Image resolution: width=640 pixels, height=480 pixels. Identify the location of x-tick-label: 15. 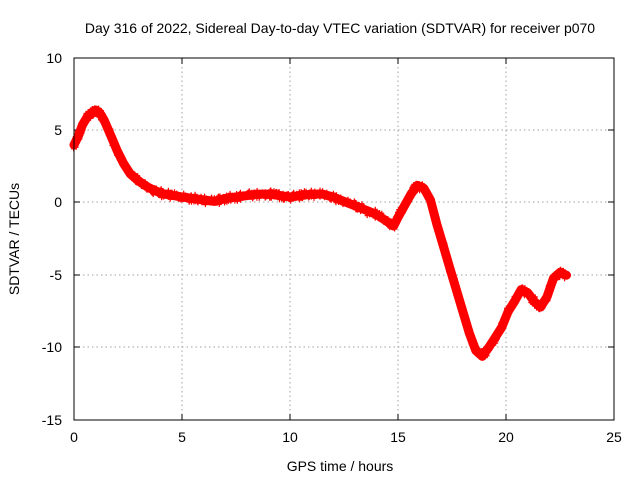
(398, 437).